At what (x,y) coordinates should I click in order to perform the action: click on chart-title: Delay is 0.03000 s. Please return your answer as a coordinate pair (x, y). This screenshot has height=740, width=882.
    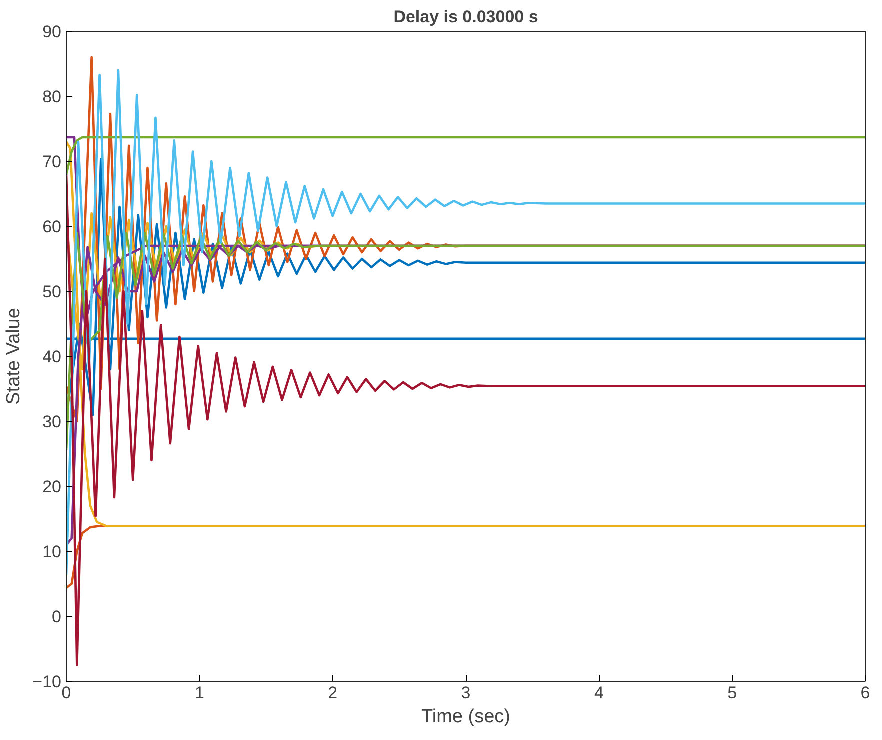
    Looking at the image, I should click on (466, 17).